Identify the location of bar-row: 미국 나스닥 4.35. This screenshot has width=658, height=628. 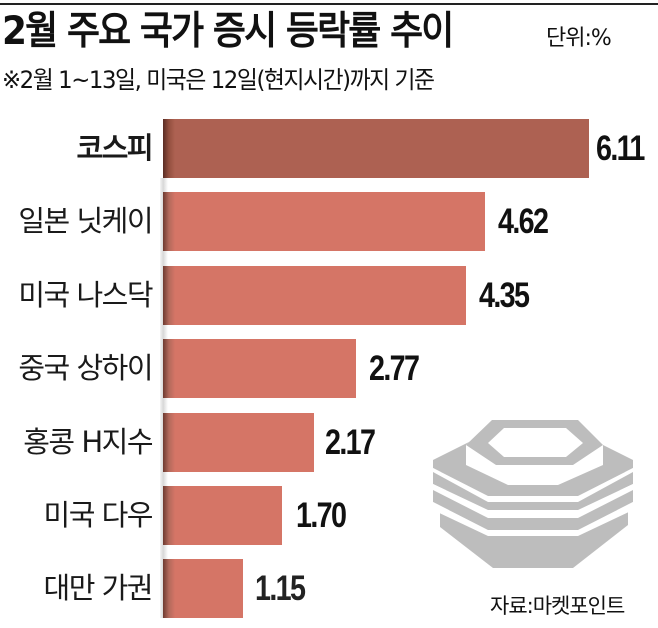
(329, 295).